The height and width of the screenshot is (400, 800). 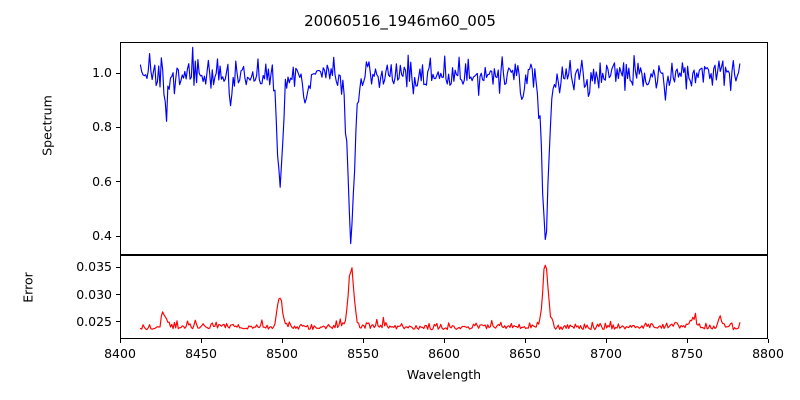 What do you see at coordinates (94, 294) in the screenshot?
I see `error-y-tick-label: 0.030` at bounding box center [94, 294].